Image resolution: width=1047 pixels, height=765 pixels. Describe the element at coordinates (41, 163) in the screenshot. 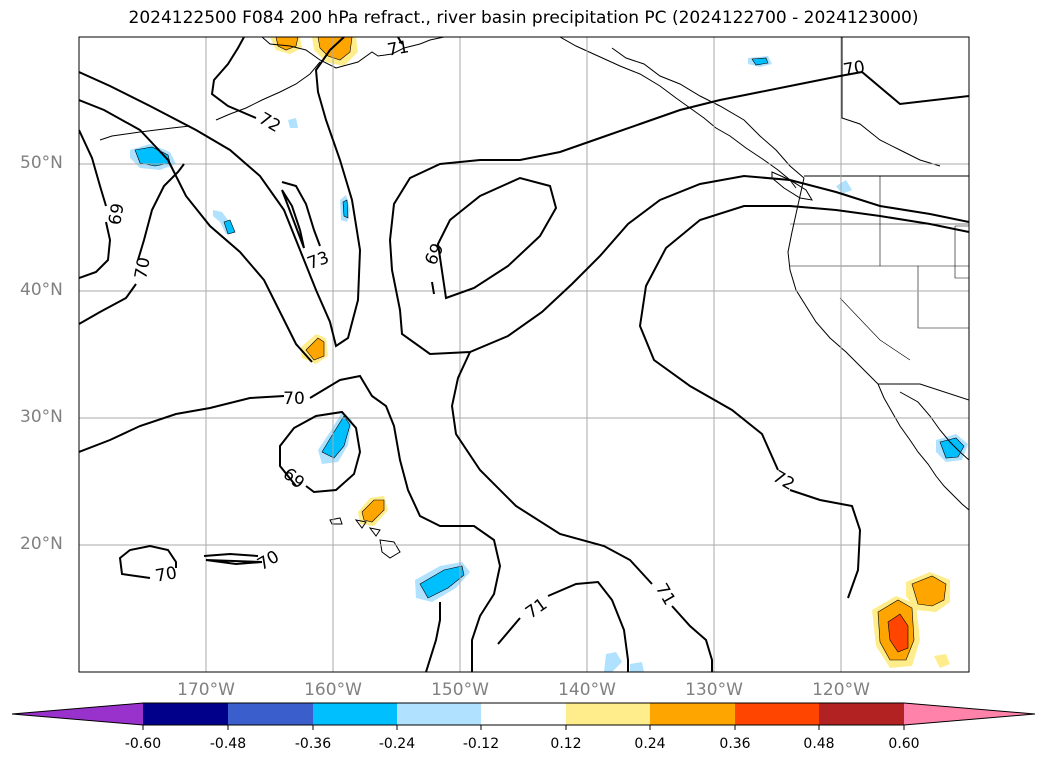

I see `lat-label-50n: 50°N` at that location.